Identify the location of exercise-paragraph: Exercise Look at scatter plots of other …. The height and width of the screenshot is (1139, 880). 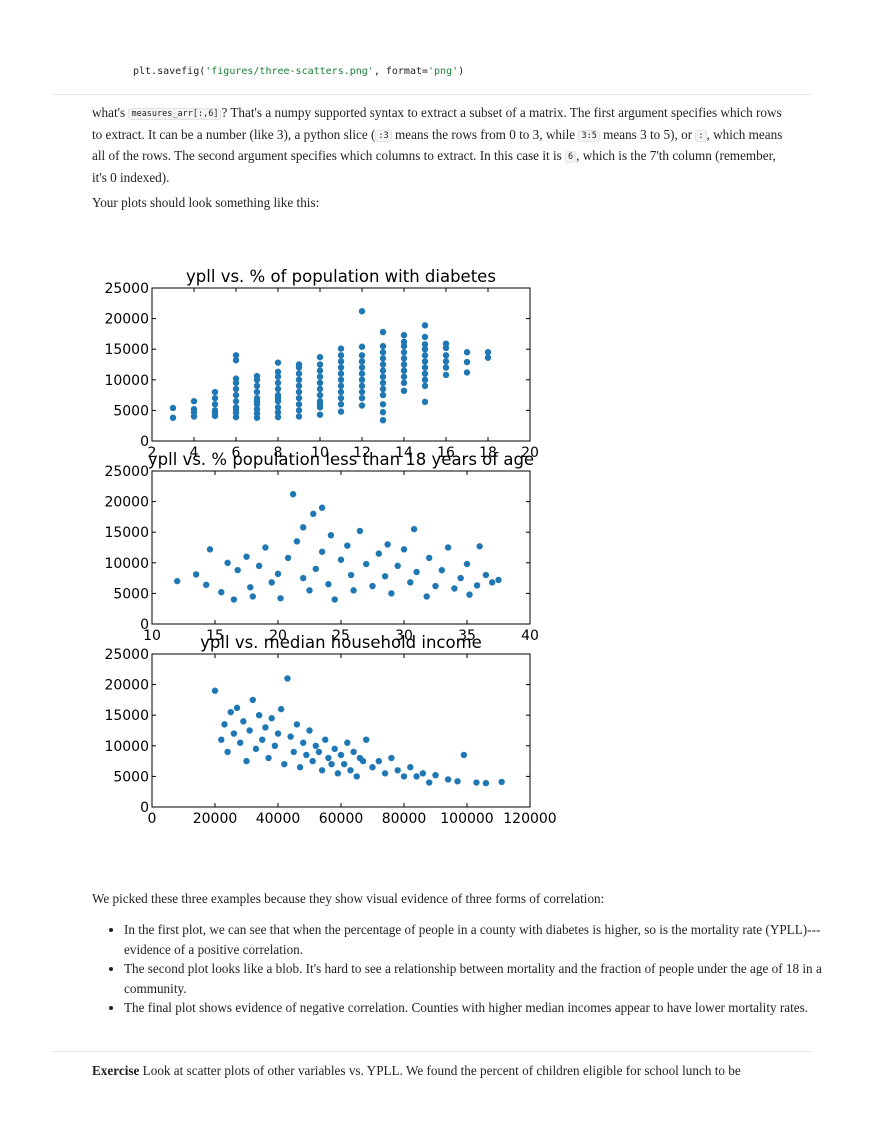
(442, 1071).